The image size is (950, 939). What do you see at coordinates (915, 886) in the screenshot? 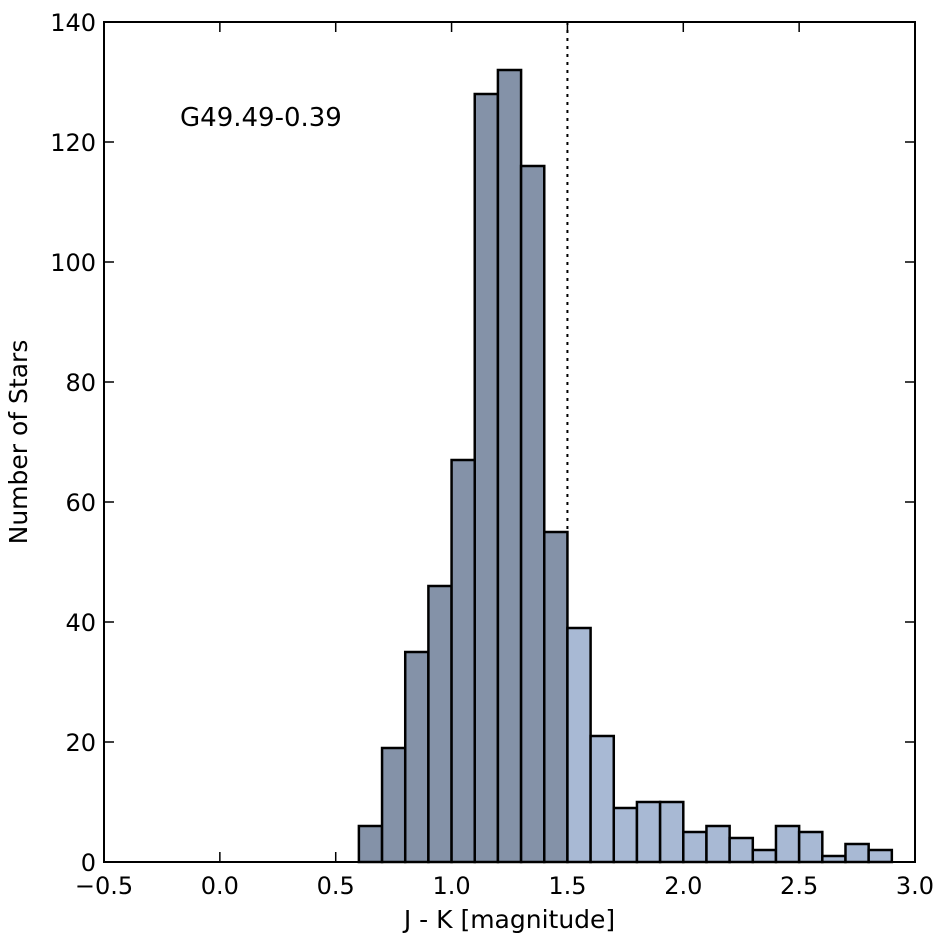
I see `x-tick-label: 3.0` at bounding box center [915, 886].